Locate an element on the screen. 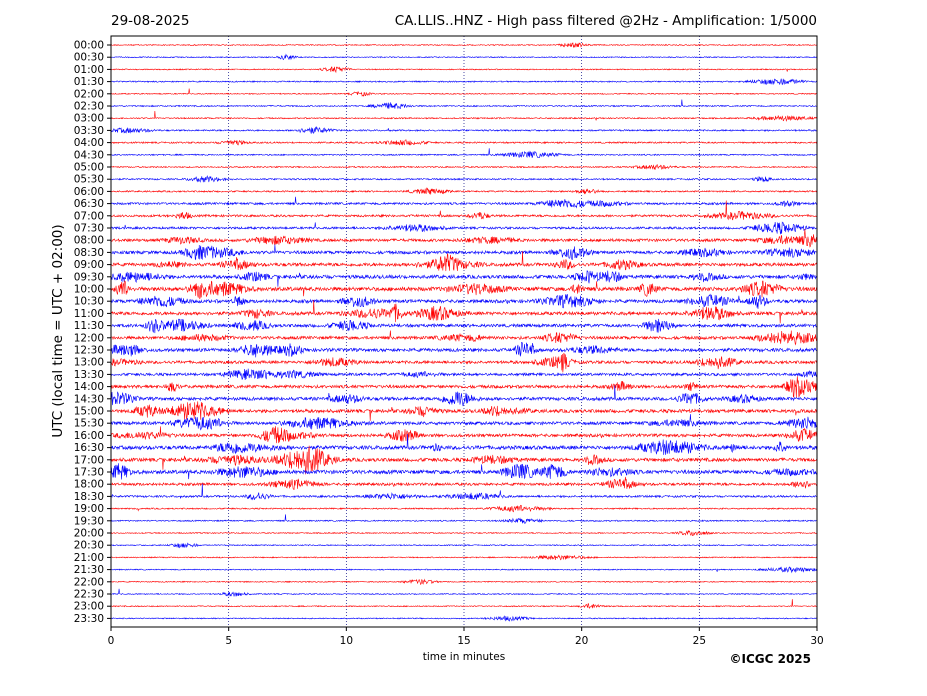  y-tick-label: 08:30 is located at coordinates (89, 253).